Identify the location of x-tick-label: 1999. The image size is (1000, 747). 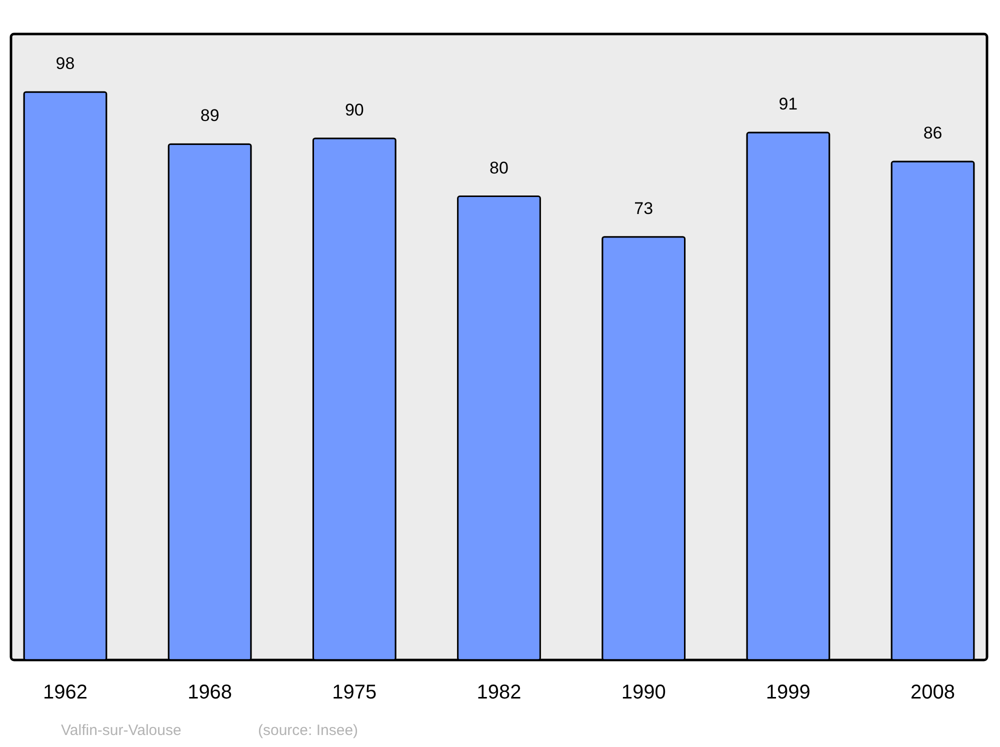
(788, 693).